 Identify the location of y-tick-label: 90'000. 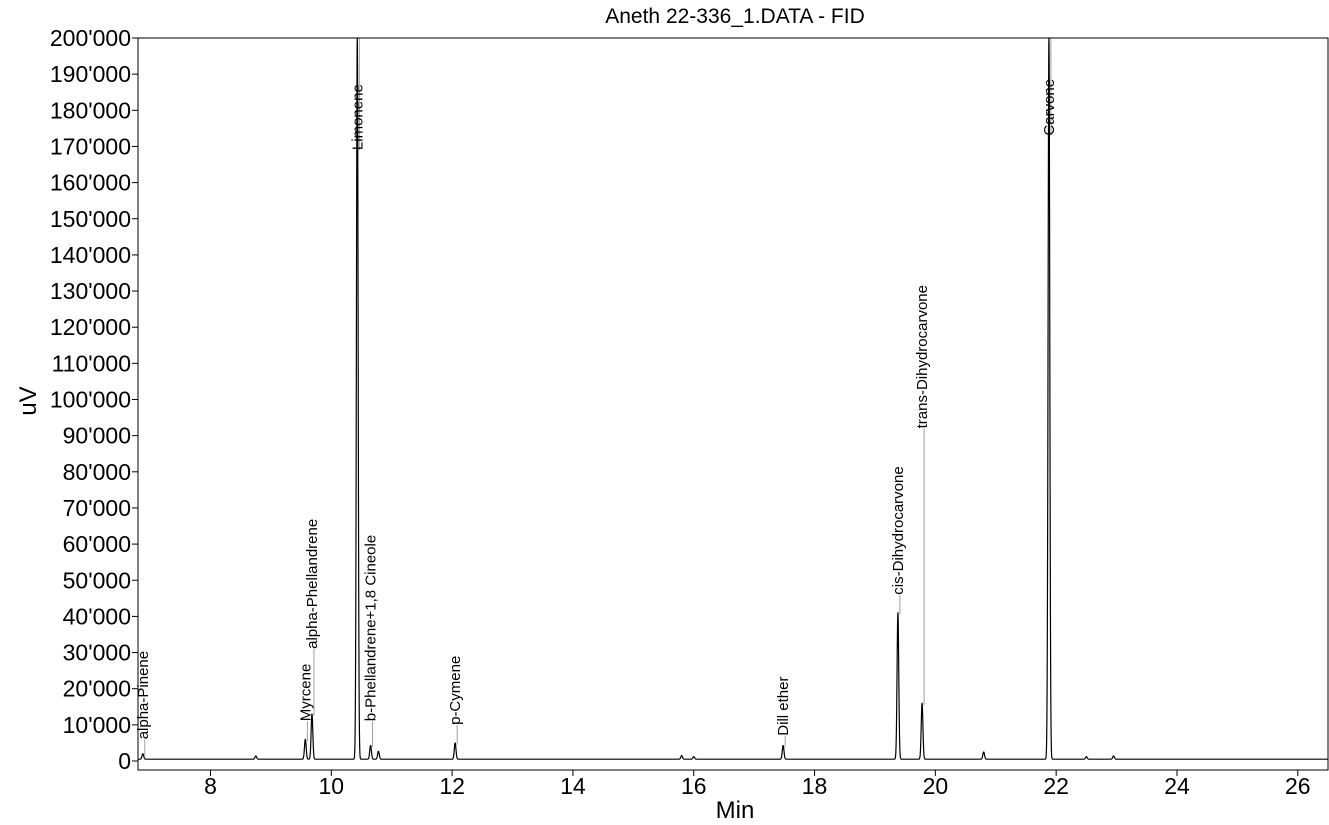
(97, 436).